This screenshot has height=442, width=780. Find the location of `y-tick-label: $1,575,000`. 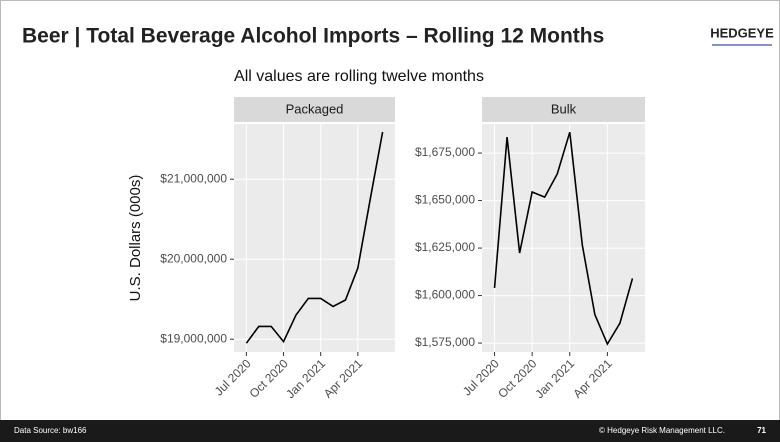

y-tick-label: $1,575,000 is located at coordinates (445, 342).